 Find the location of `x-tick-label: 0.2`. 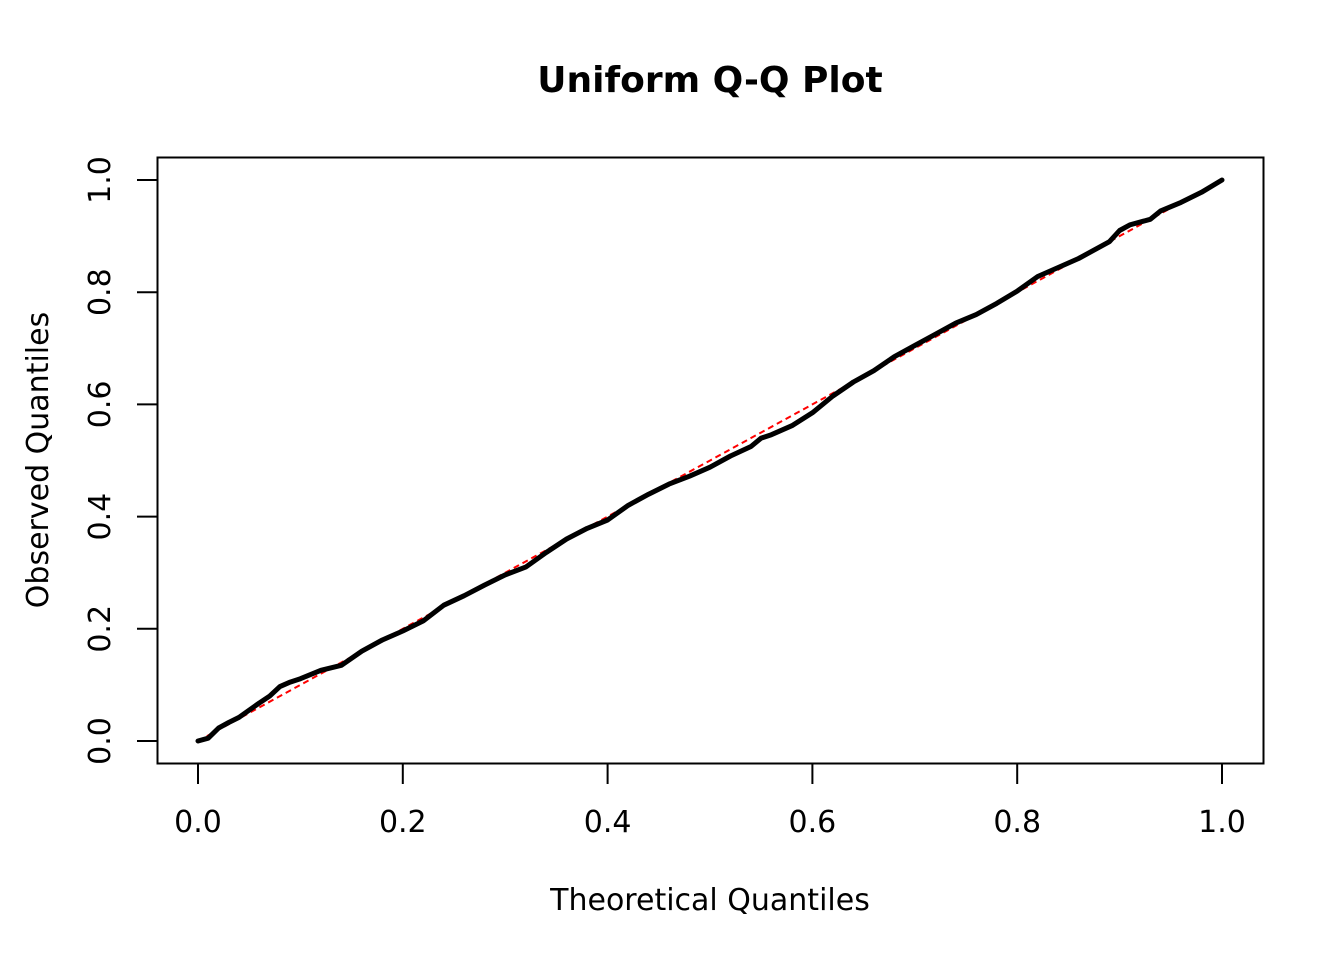

x-tick-label: 0.2 is located at coordinates (403, 822).